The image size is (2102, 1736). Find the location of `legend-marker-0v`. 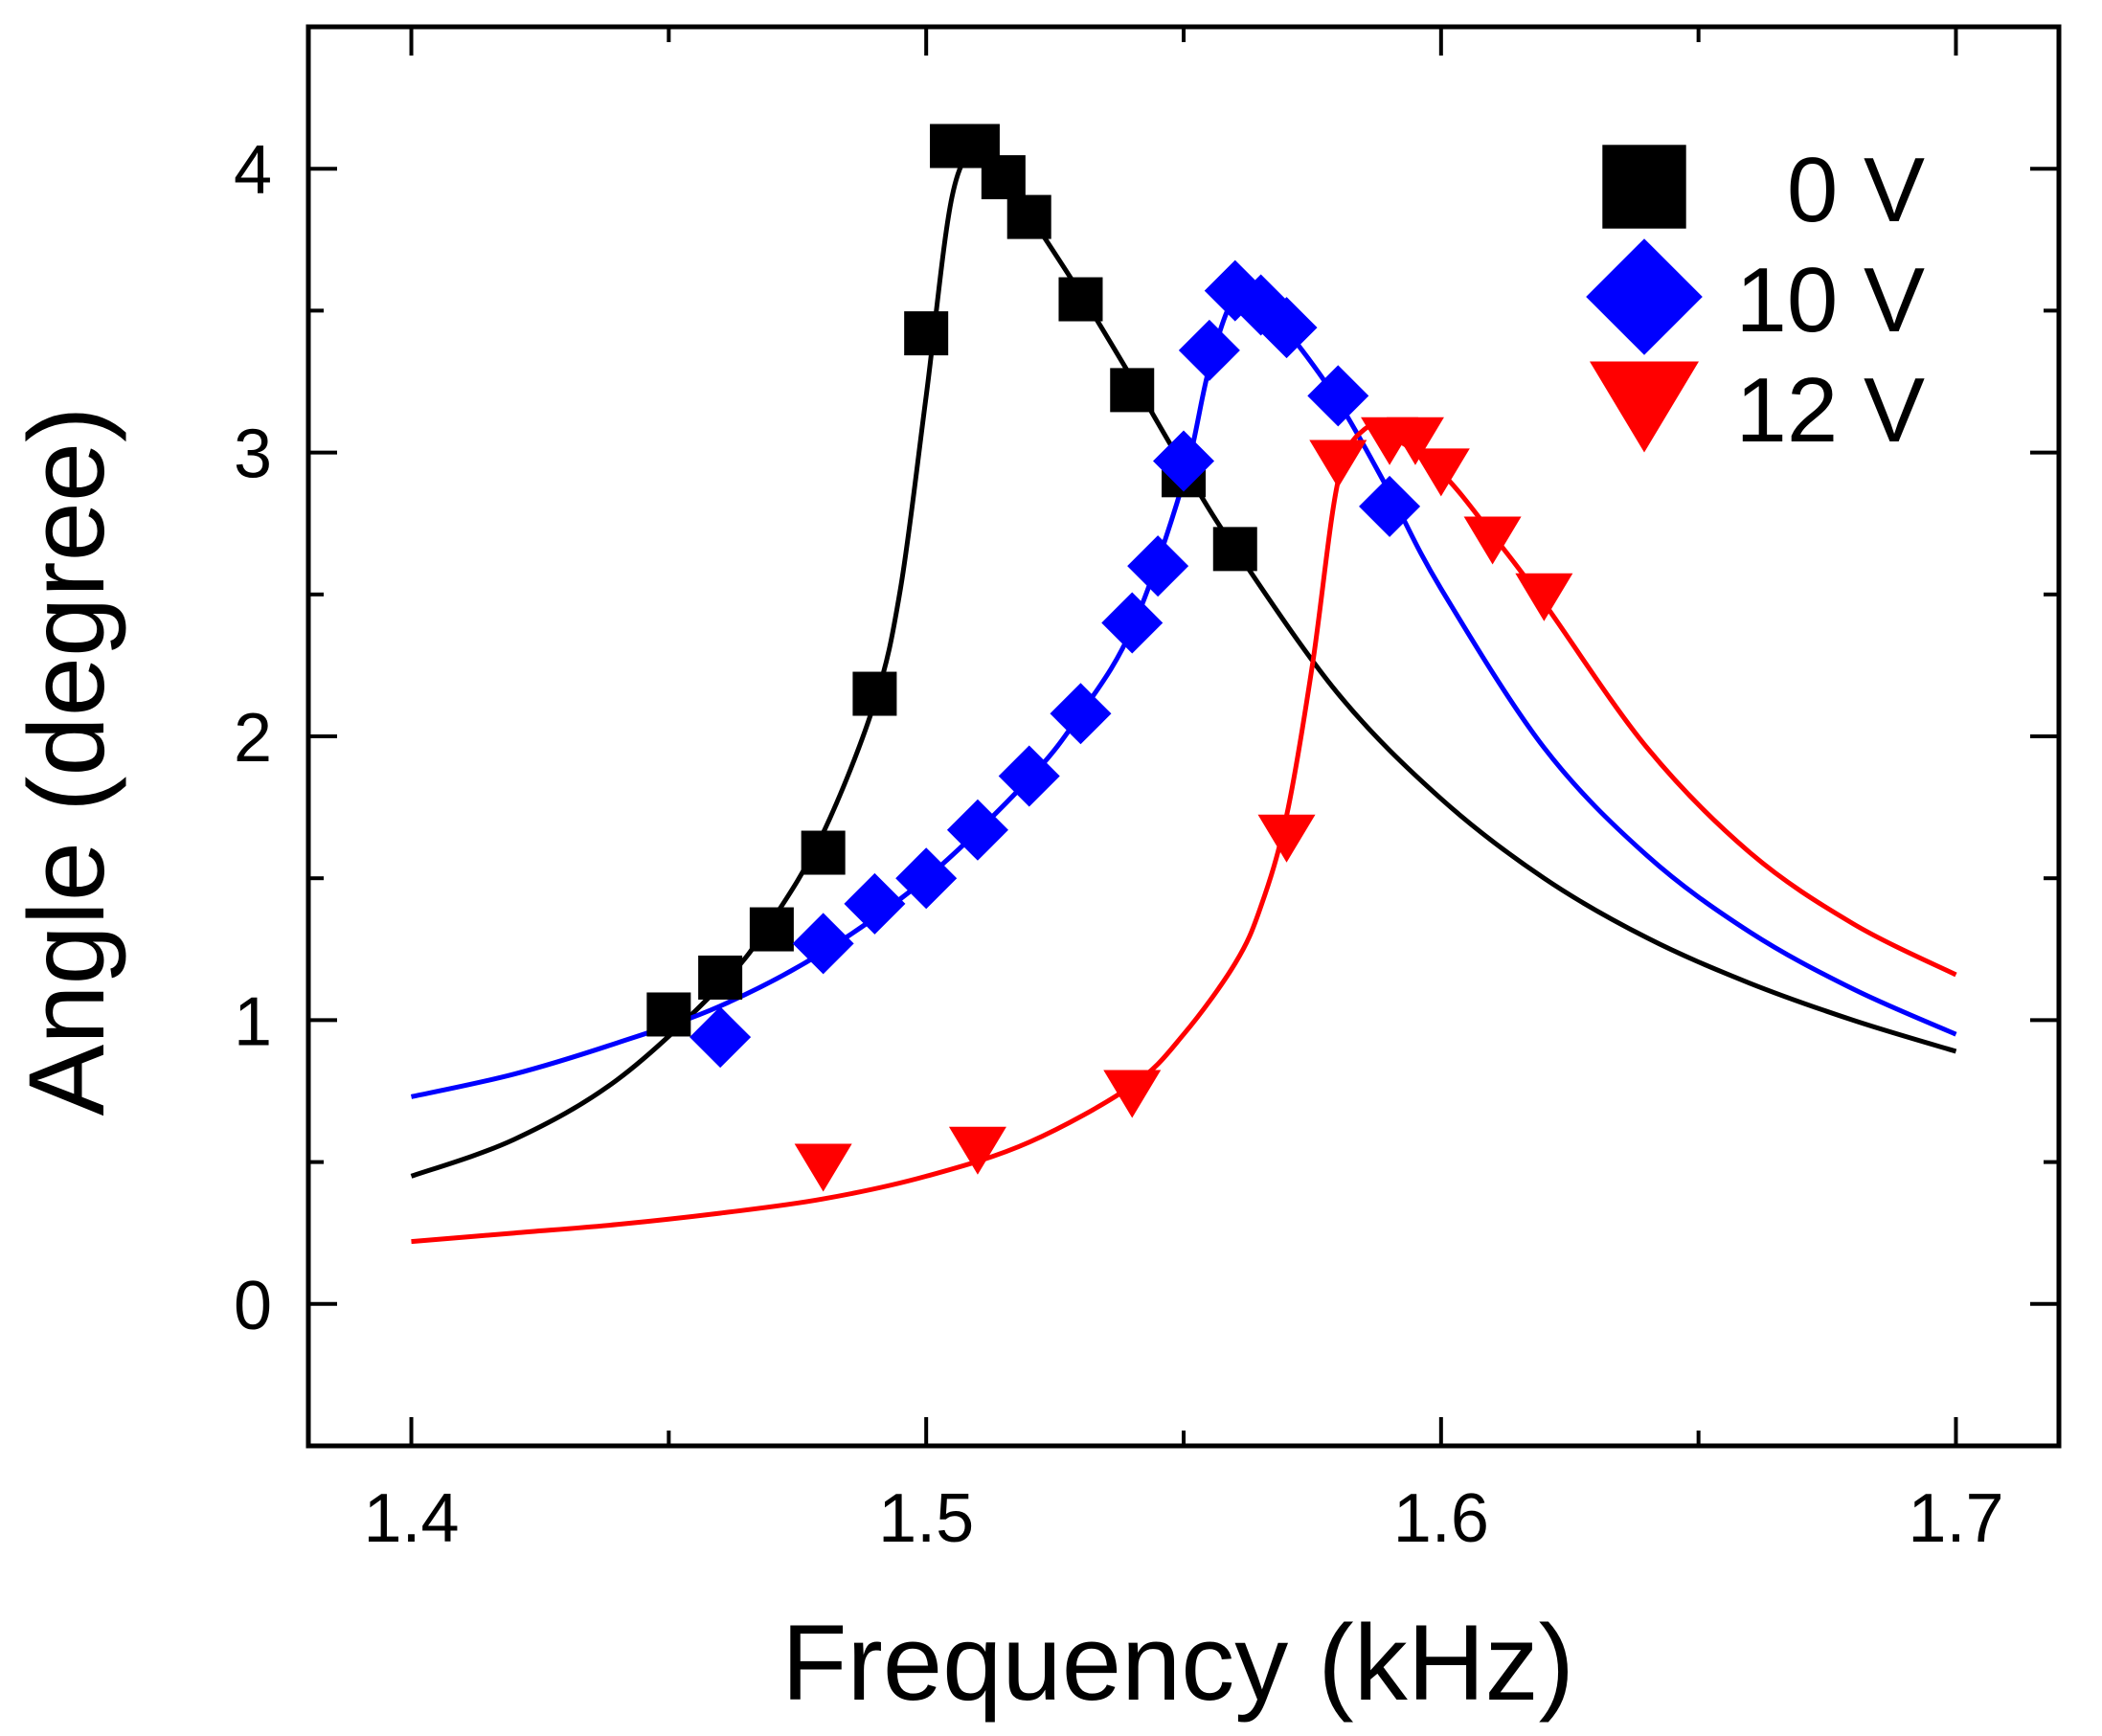

legend-marker-0v is located at coordinates (1644, 187).